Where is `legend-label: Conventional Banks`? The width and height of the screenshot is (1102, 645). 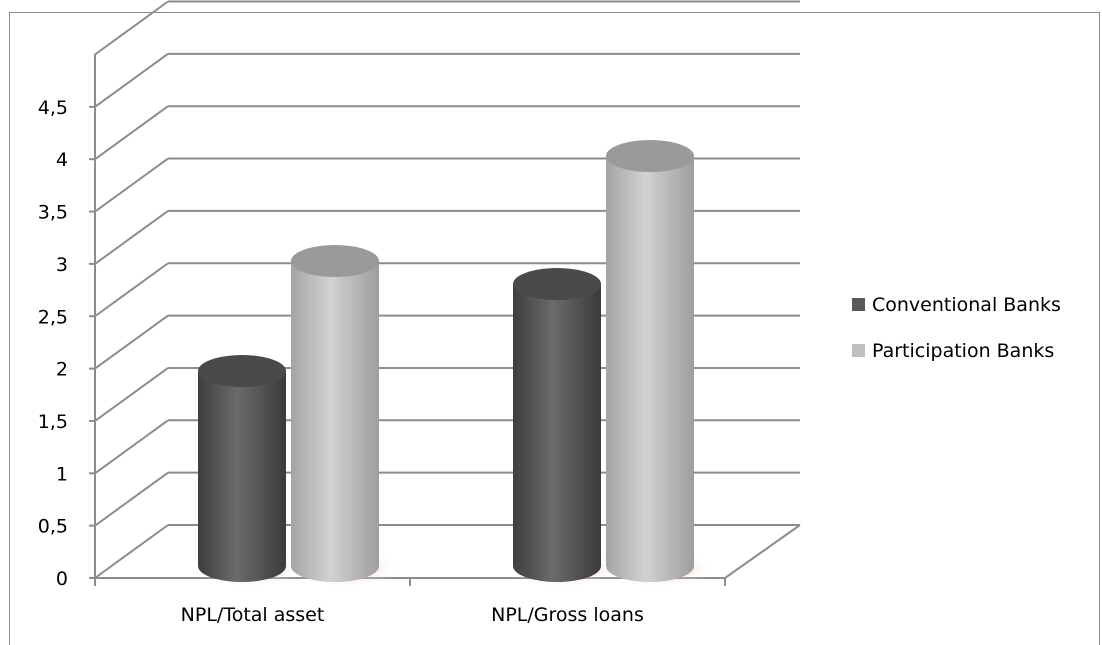 legend-label: Conventional Banks is located at coordinates (966, 305).